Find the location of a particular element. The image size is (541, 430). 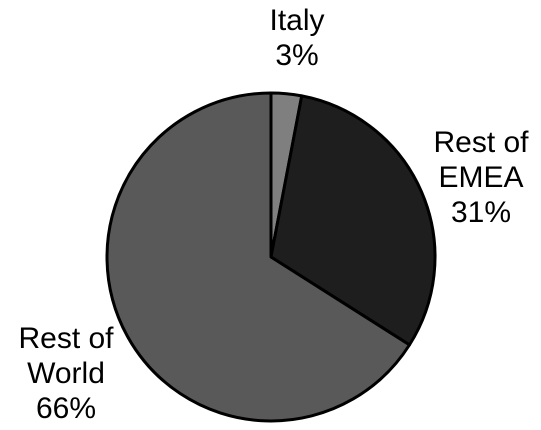

slice-label-rest-of-world: Rest of World 66% is located at coordinates (66, 373).